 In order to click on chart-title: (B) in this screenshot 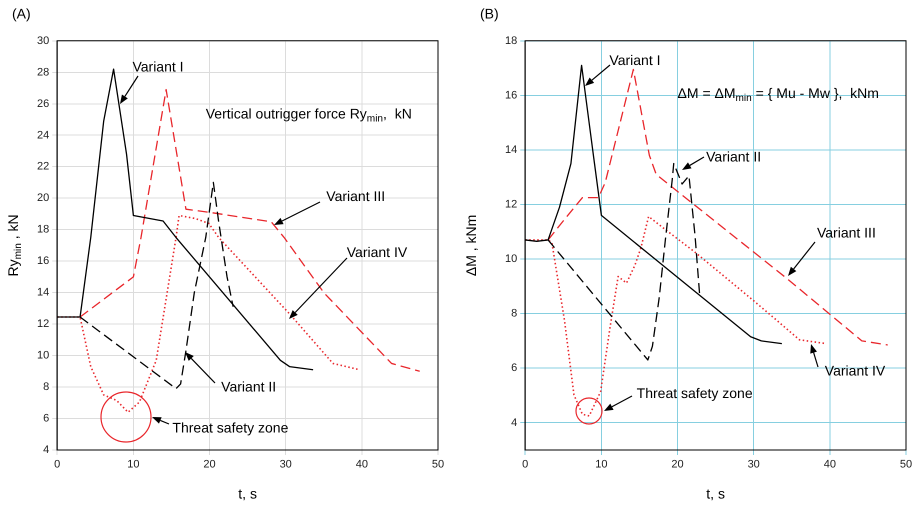, I will do `click(489, 13)`.